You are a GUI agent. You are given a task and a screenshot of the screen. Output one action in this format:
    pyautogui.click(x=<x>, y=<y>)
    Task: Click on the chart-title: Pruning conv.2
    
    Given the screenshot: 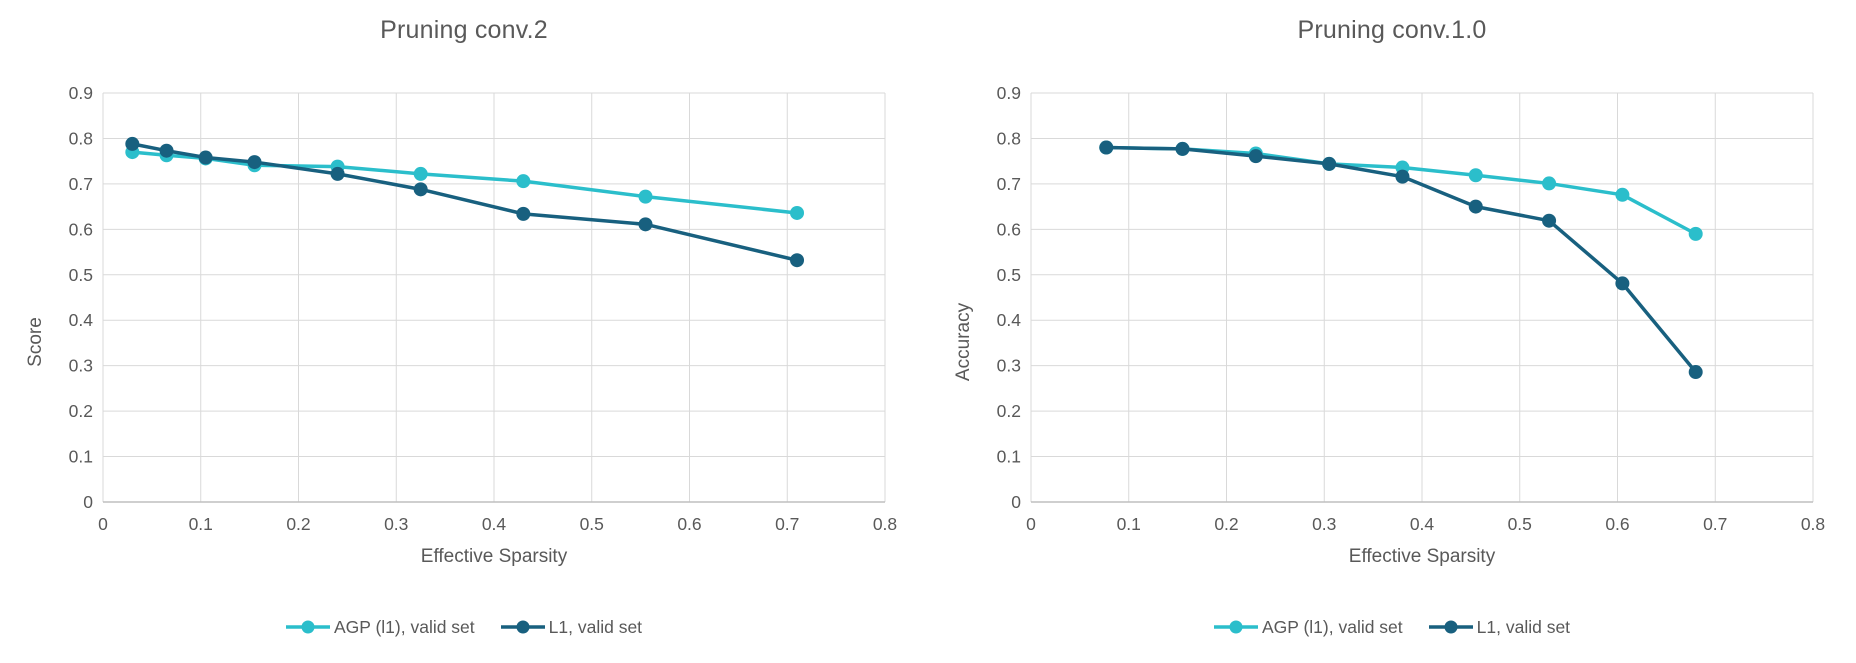 What is the action you would take?
    pyautogui.click(x=464, y=30)
    